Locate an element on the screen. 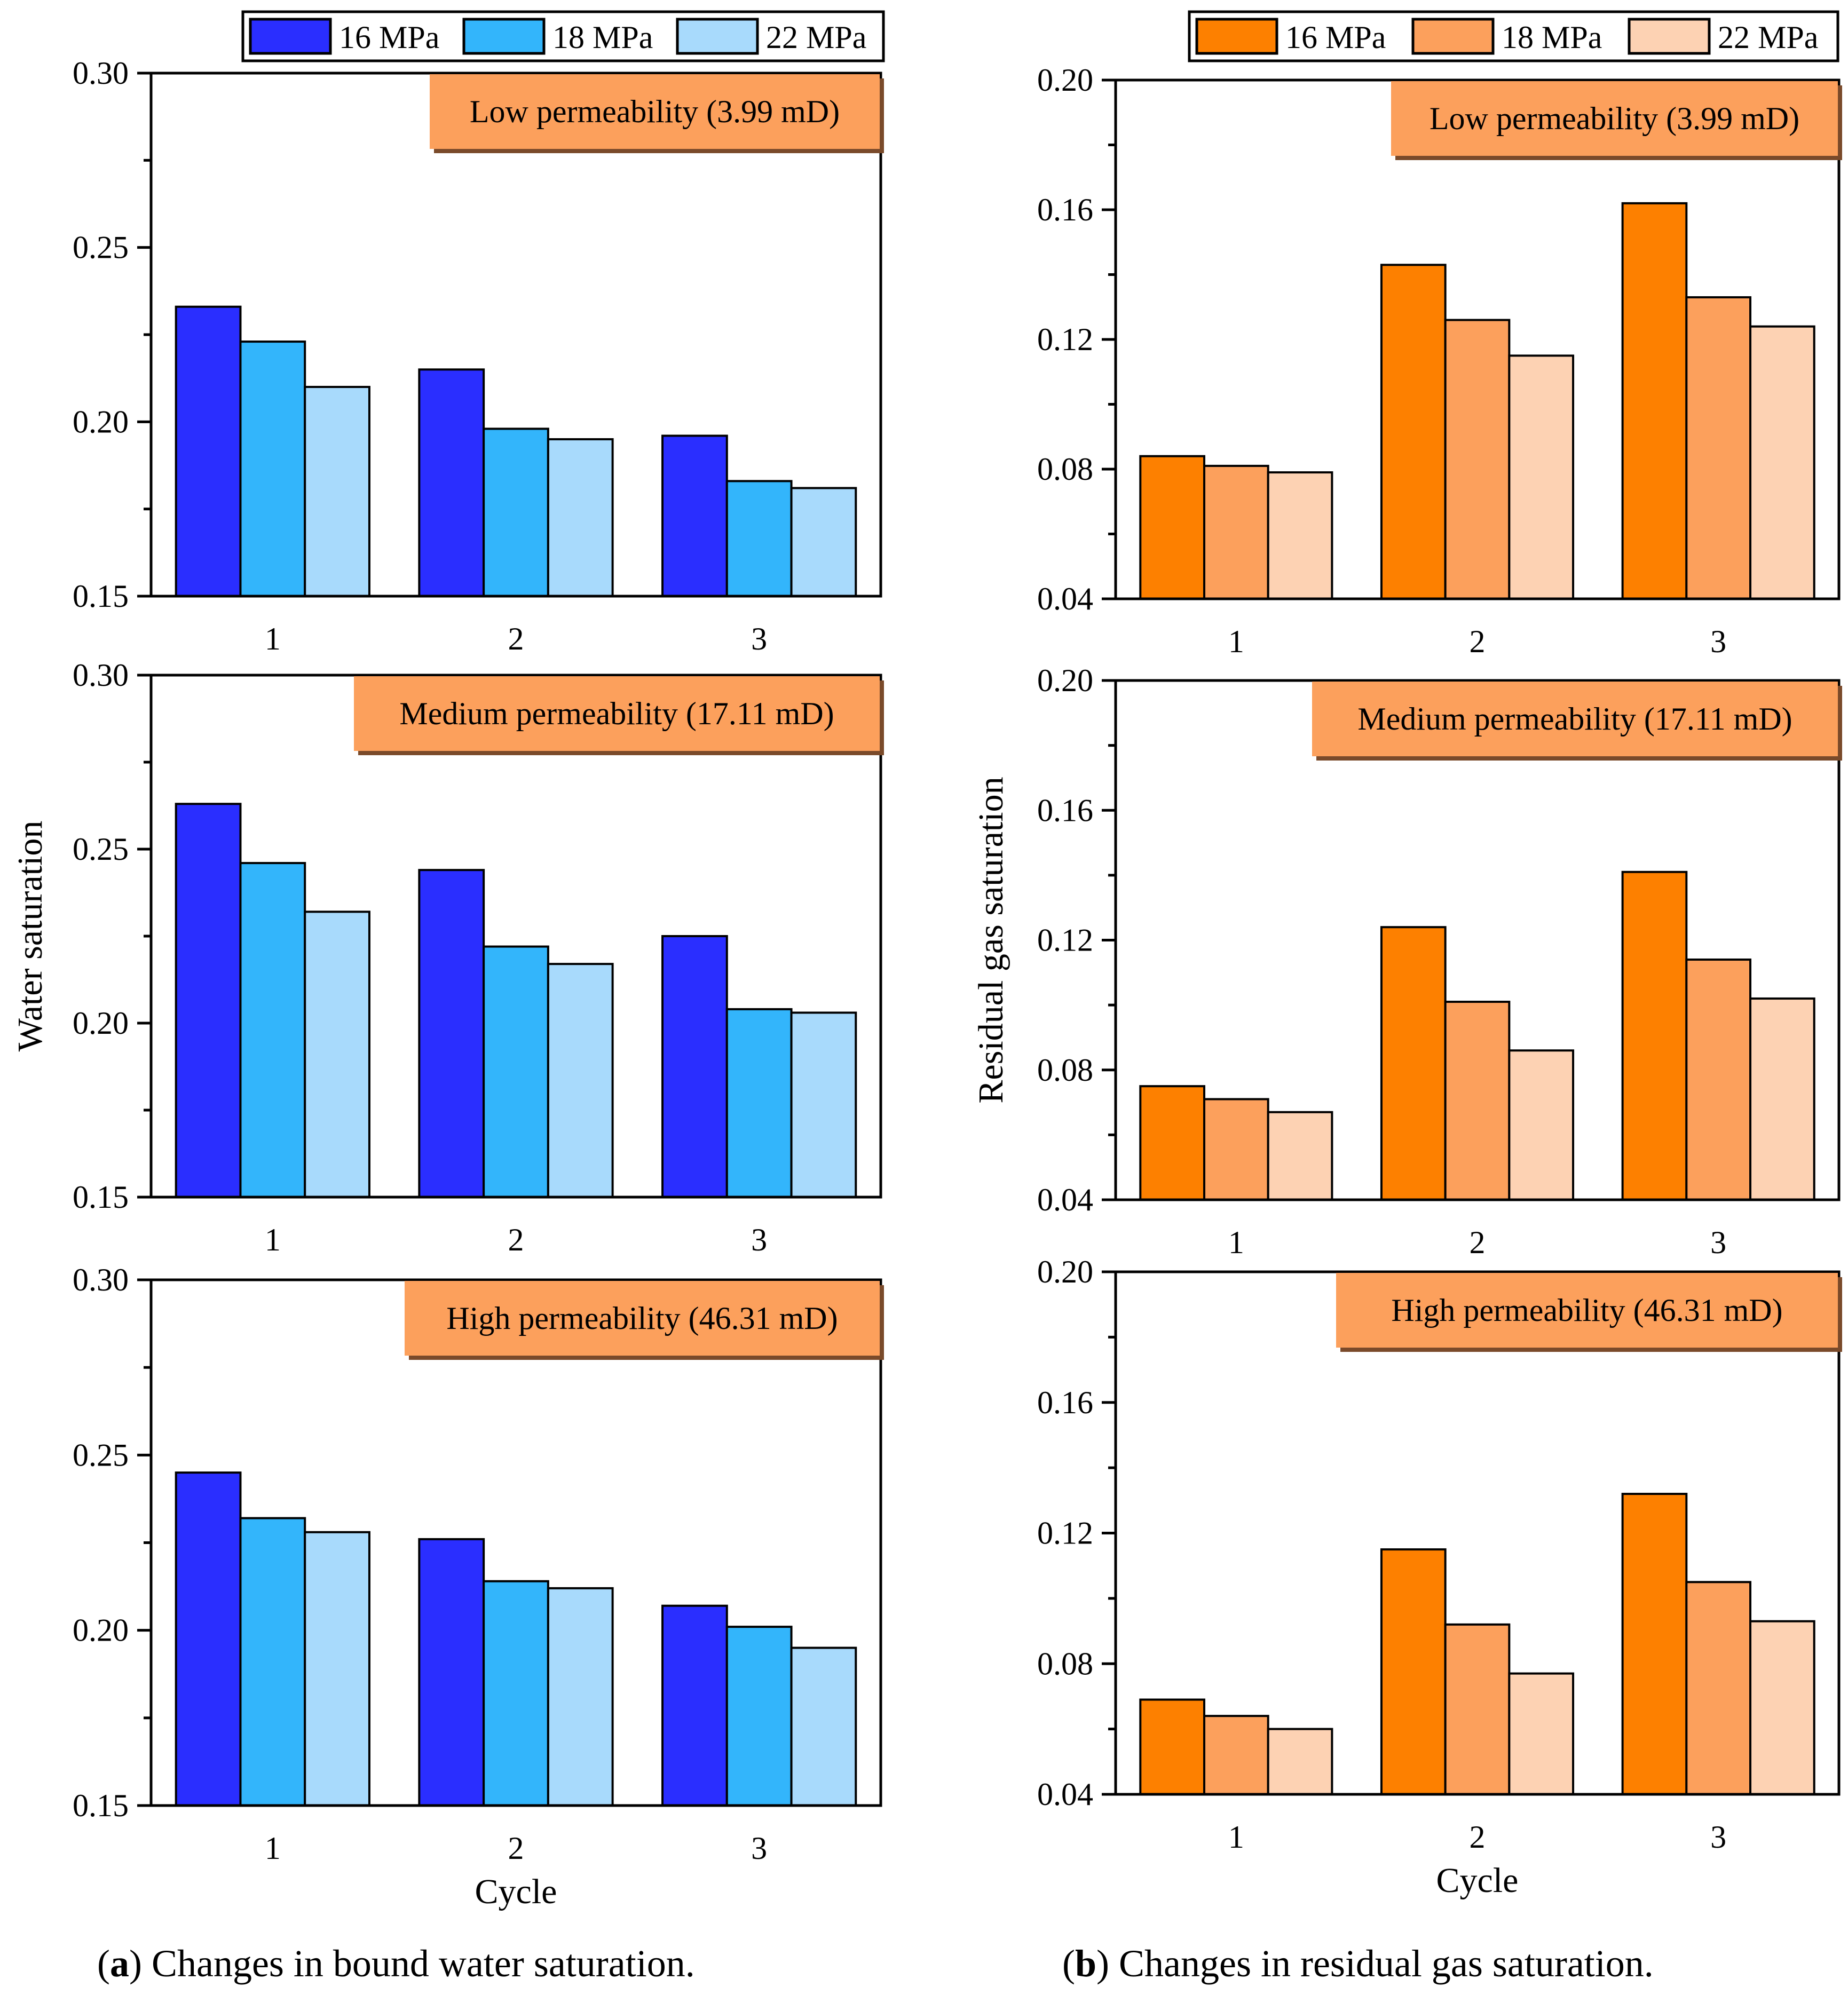  bar-gas-medium-cycle3-s3 is located at coordinates (1782, 1099).